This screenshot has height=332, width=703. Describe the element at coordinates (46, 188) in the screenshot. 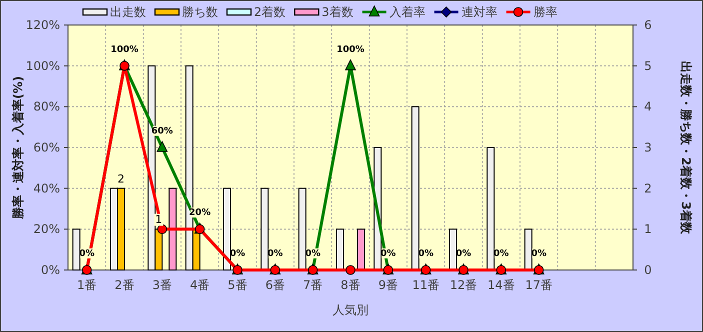

I see `y-tick-label: 40%` at that location.